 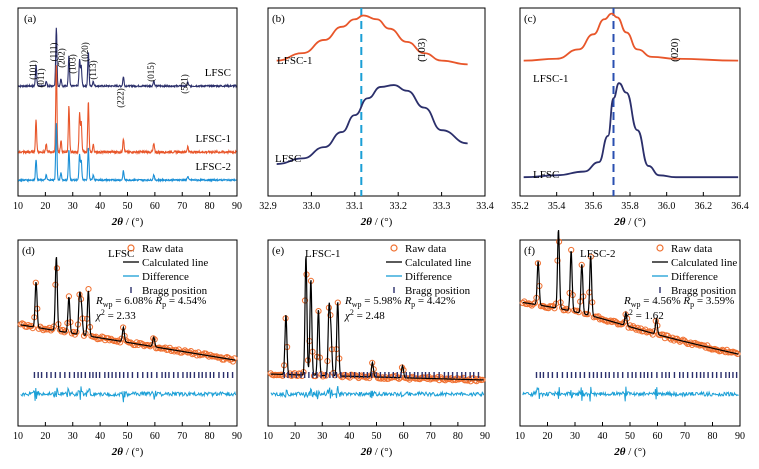 What do you see at coordinates (268, 206) in the screenshot?
I see `x-tick-label: 32.9` at bounding box center [268, 206].